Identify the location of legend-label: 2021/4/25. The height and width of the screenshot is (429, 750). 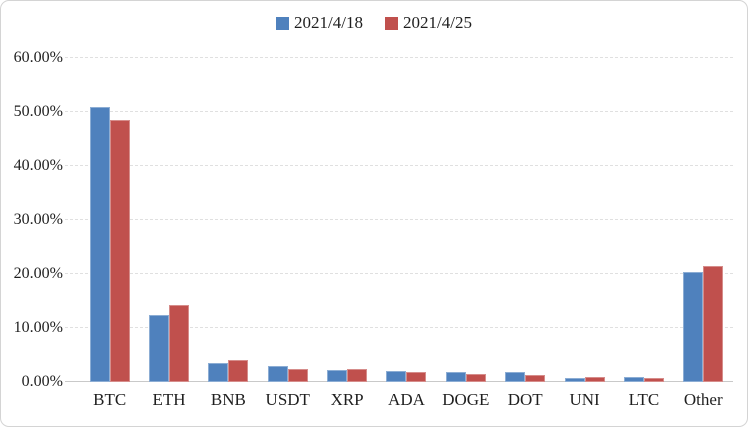
(437, 22).